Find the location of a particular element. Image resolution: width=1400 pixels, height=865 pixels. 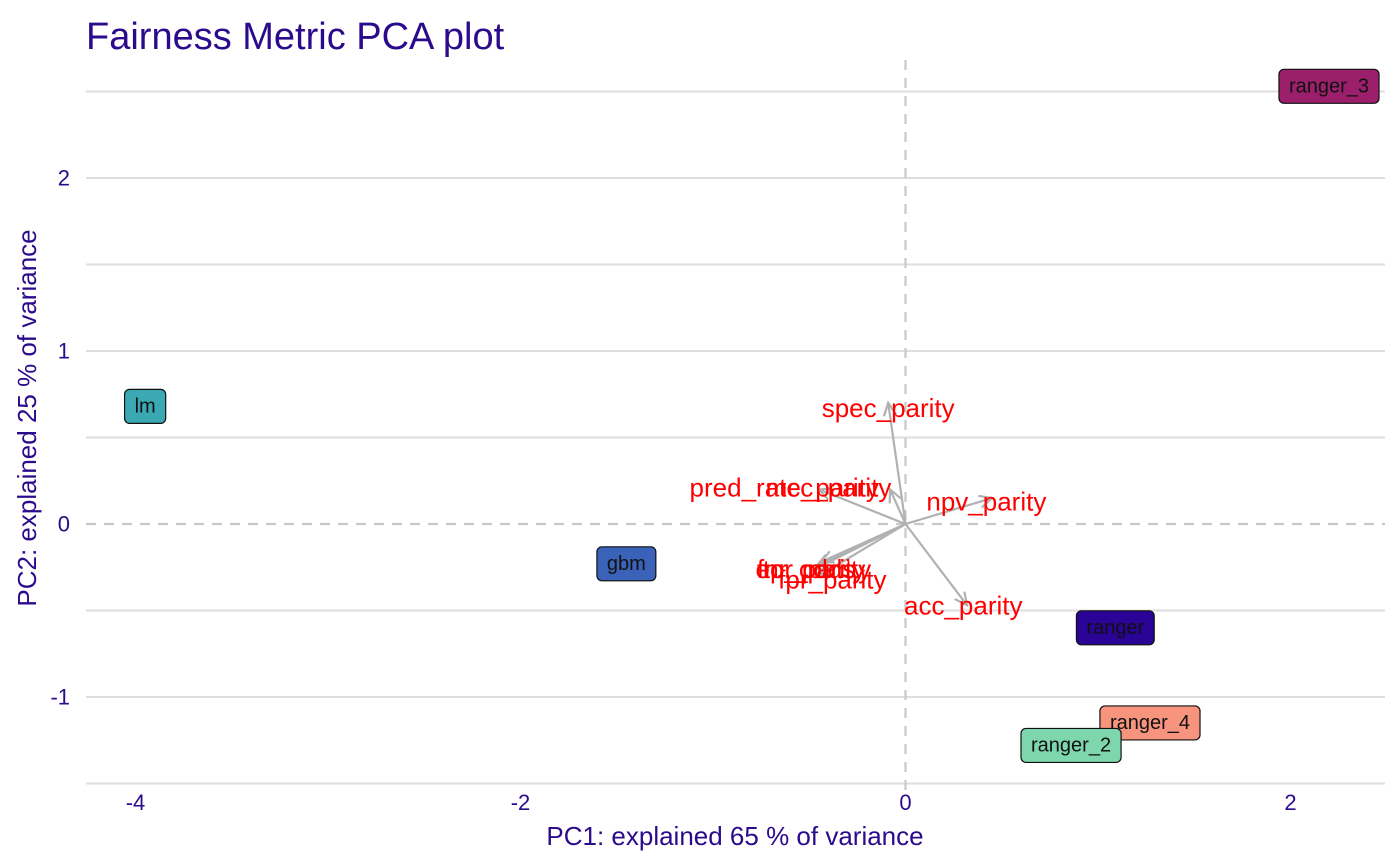

loading-label-fnr_parity: fnr_parity is located at coordinates (811, 569).